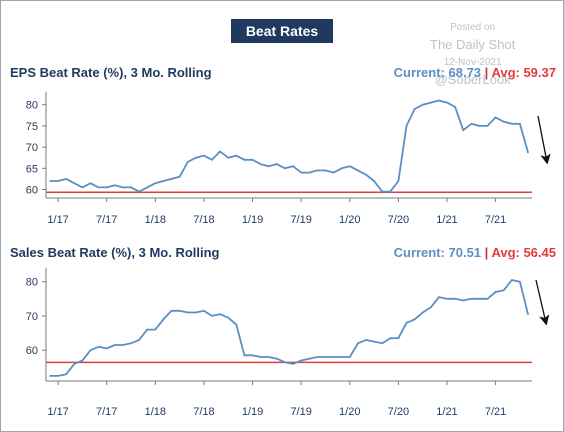  What do you see at coordinates (446, 412) in the screenshot?
I see `sales-xtick-label: 1/21` at bounding box center [446, 412].